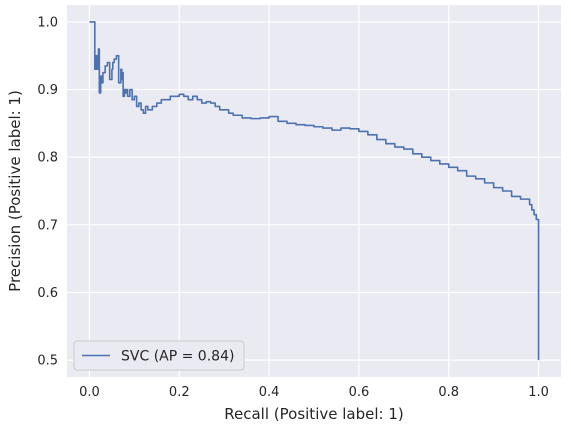  I want to click on y-tick-label: 0.9, so click(47, 90).